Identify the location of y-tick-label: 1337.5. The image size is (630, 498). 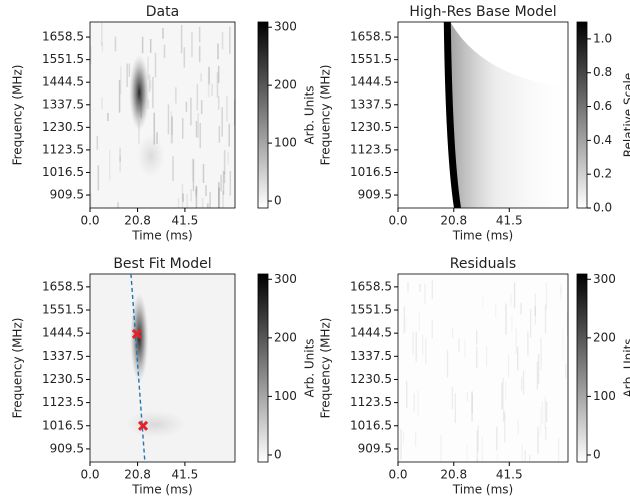
(63, 104).